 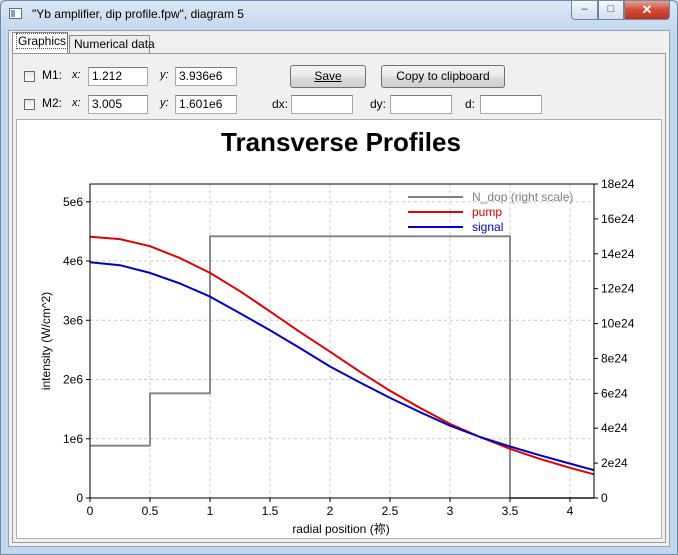 What do you see at coordinates (29, 104) in the screenshot?
I see `m2-checkbox` at bounding box center [29, 104].